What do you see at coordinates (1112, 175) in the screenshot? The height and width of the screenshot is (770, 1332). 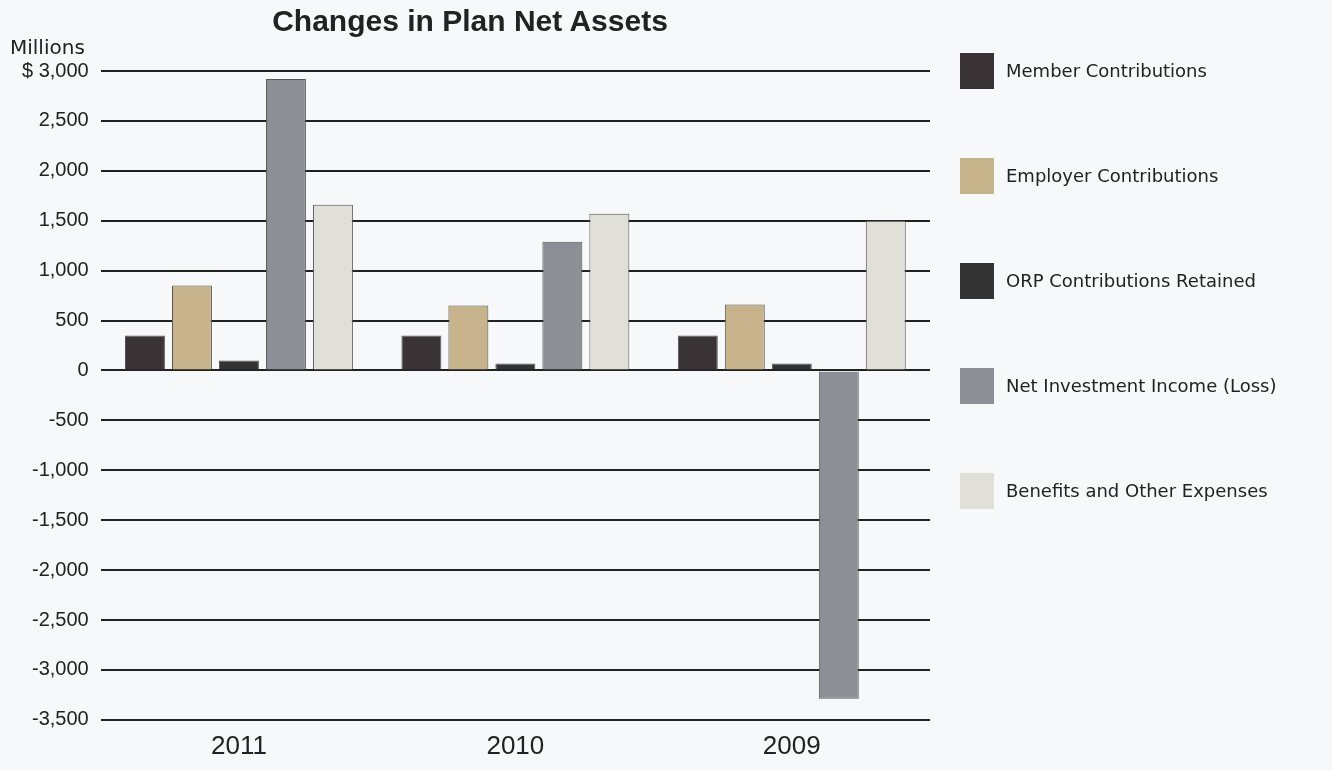 I see `legend-label: Employer Contributions` at bounding box center [1112, 175].